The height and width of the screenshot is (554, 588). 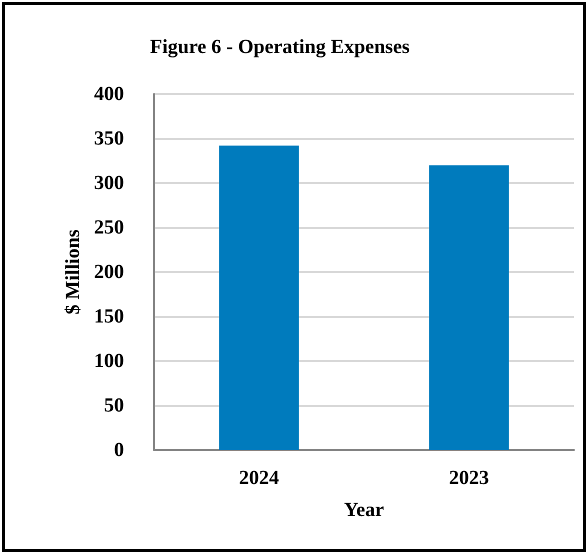 What do you see at coordinates (73, 272) in the screenshot?
I see `y-axis-title: $ Millions` at bounding box center [73, 272].